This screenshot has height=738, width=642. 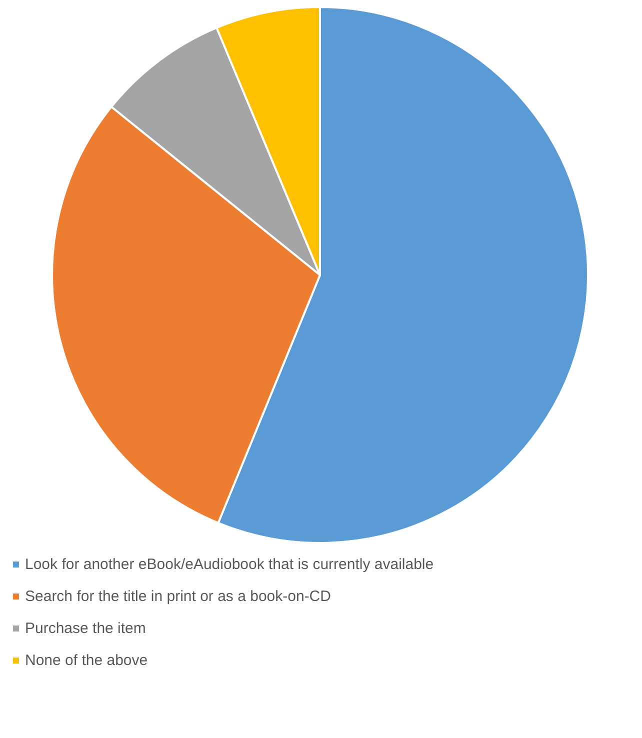 What do you see at coordinates (178, 596) in the screenshot?
I see `legend-label: Search for the title in print or as a book-on-CD` at bounding box center [178, 596].